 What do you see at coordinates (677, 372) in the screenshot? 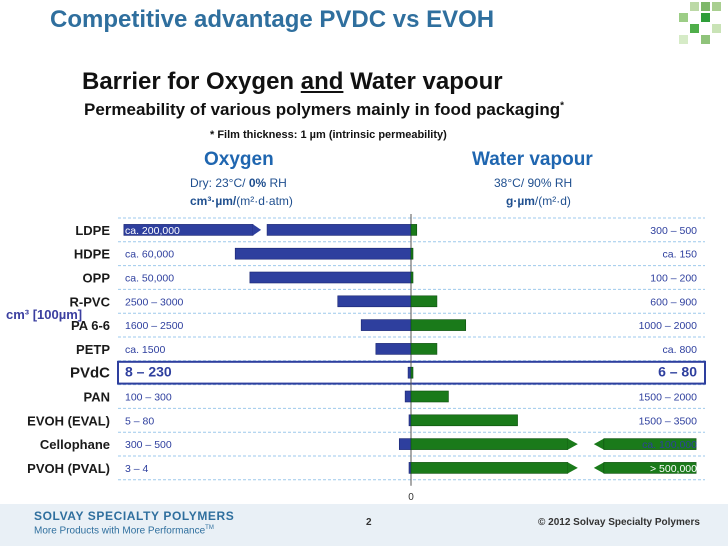
I see `water-value-label: 6 – 80` at bounding box center [677, 372].